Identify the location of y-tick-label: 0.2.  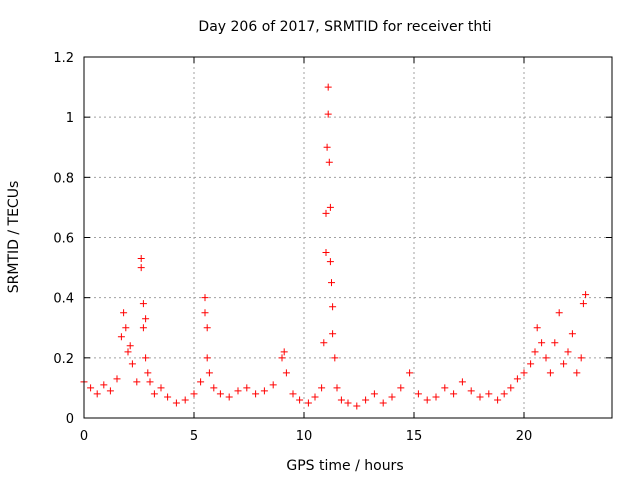
(63, 359).